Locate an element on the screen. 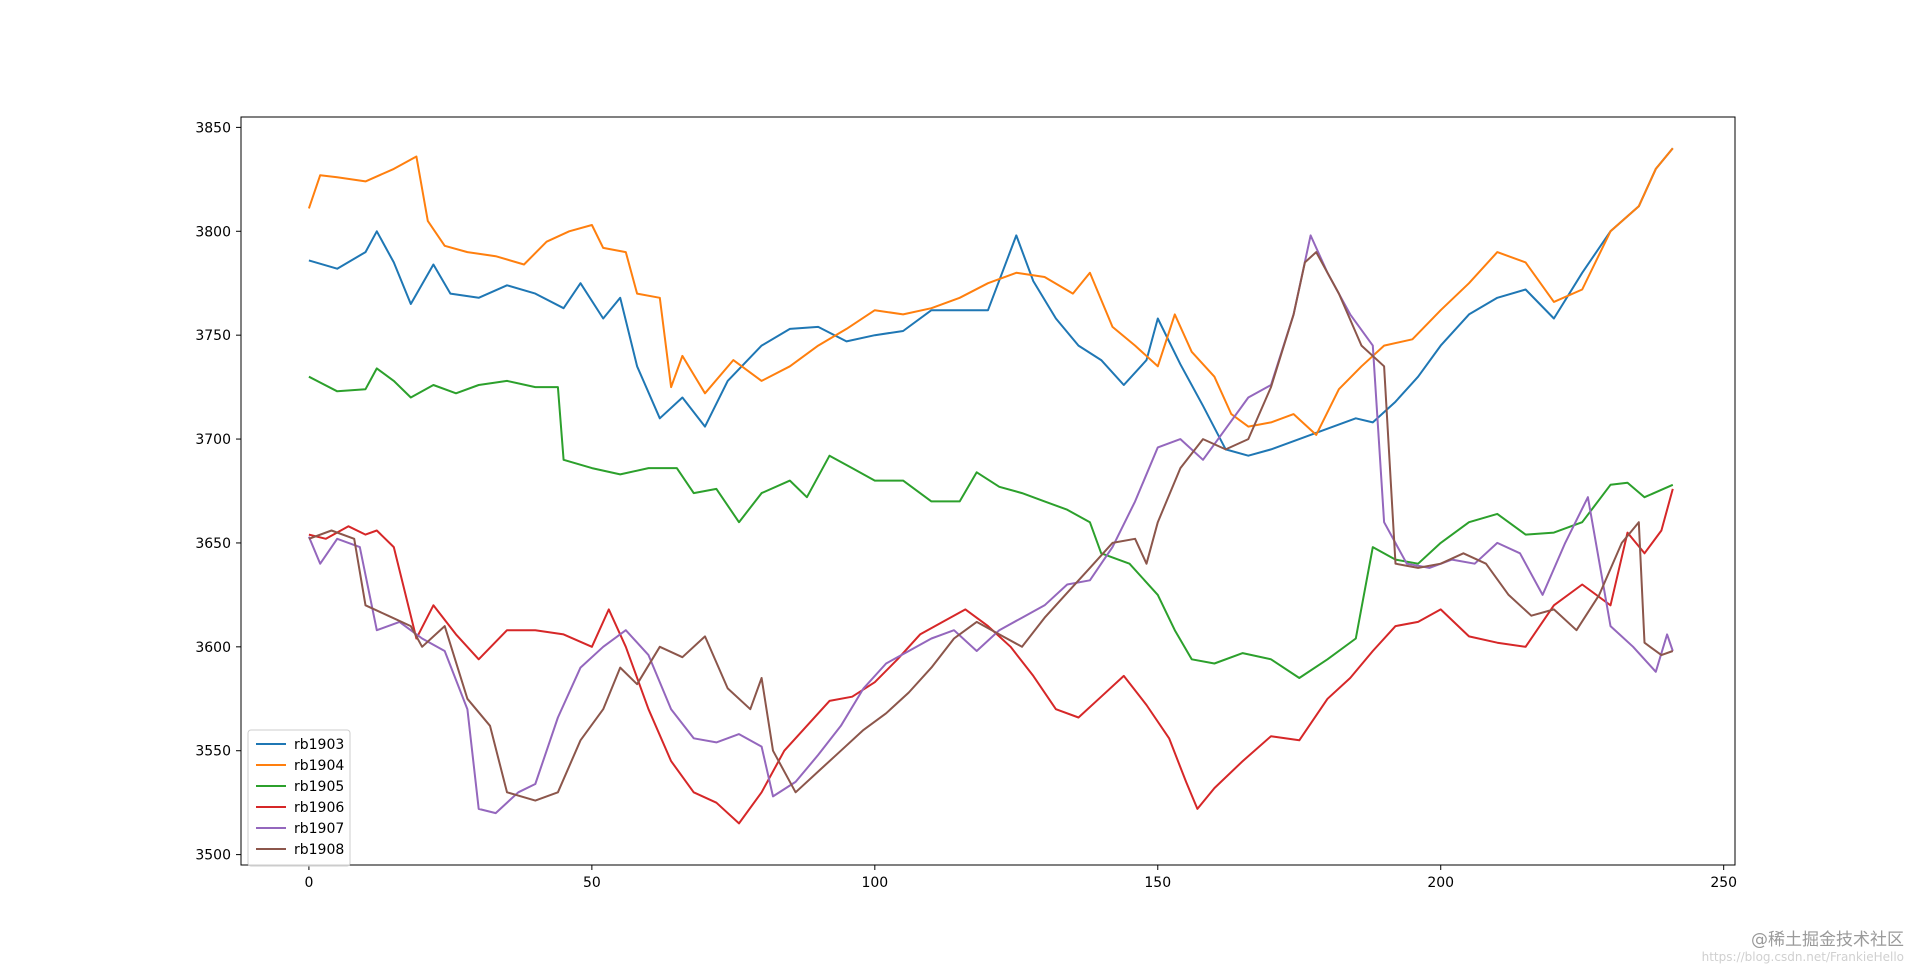 The image size is (1920, 974). x-tick-label: 100 is located at coordinates (874, 883).